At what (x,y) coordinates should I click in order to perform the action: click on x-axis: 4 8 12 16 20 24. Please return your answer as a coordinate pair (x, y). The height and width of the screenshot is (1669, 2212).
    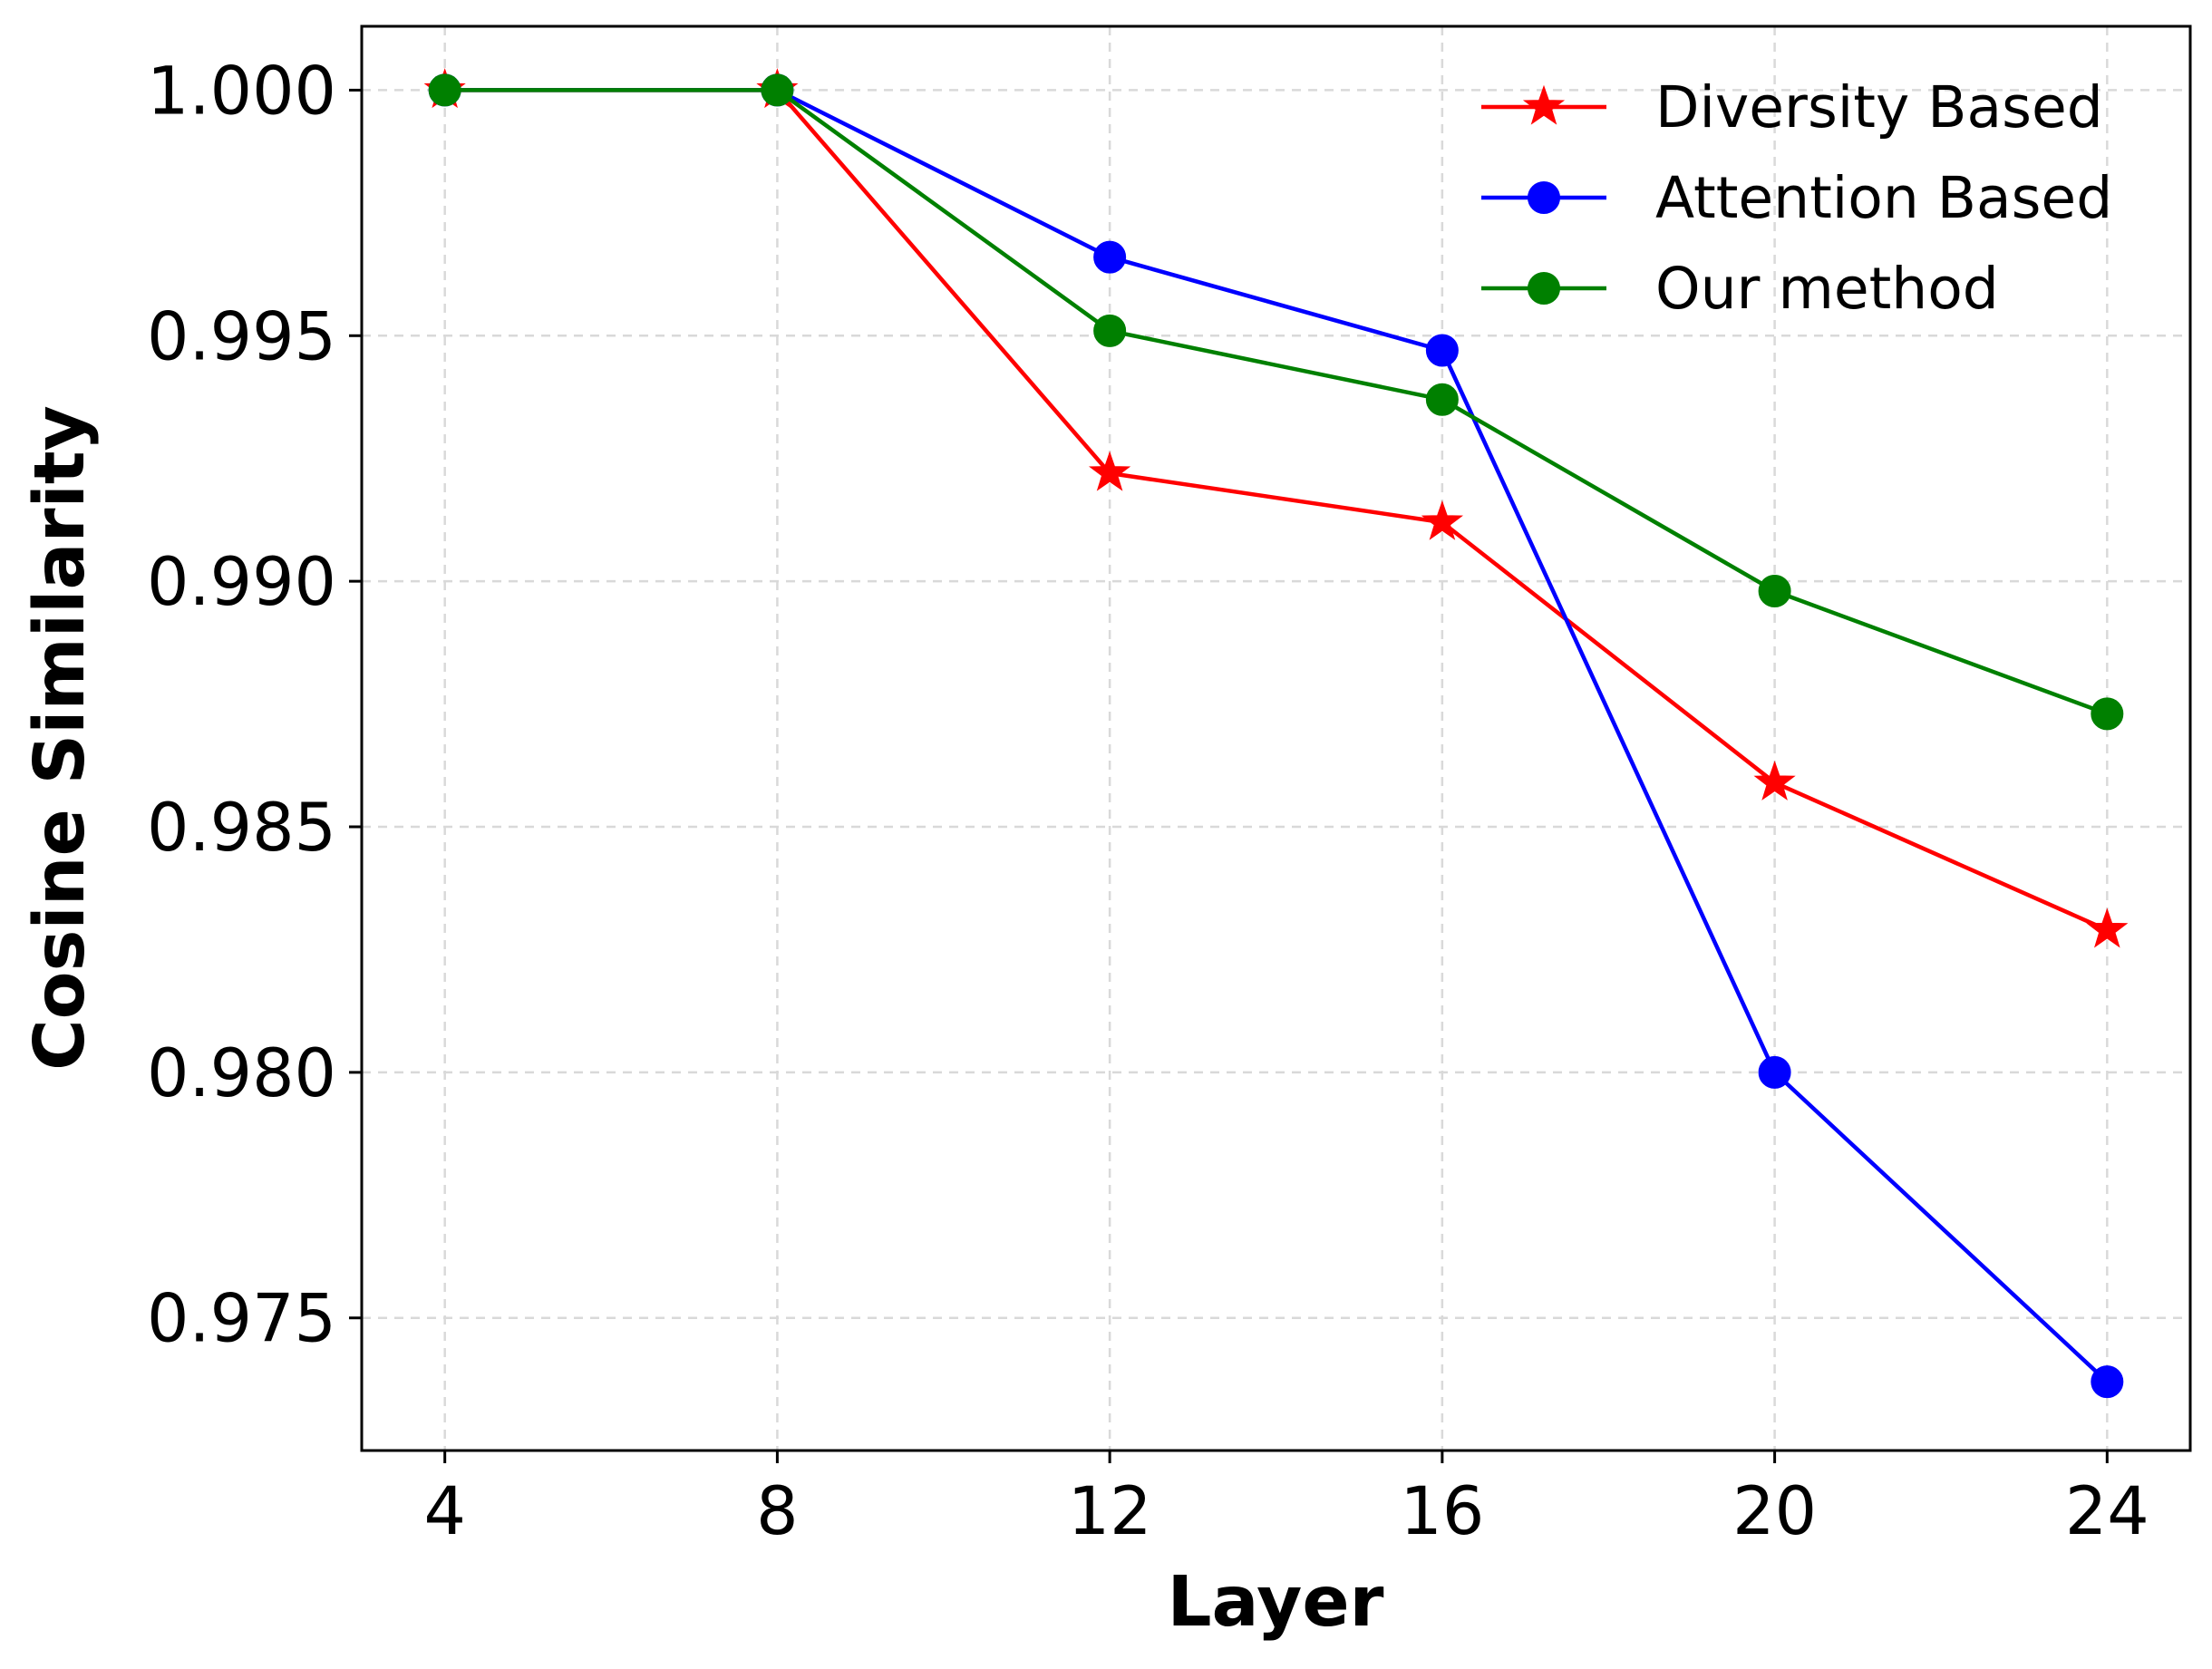
    Looking at the image, I should click on (1286, 1501).